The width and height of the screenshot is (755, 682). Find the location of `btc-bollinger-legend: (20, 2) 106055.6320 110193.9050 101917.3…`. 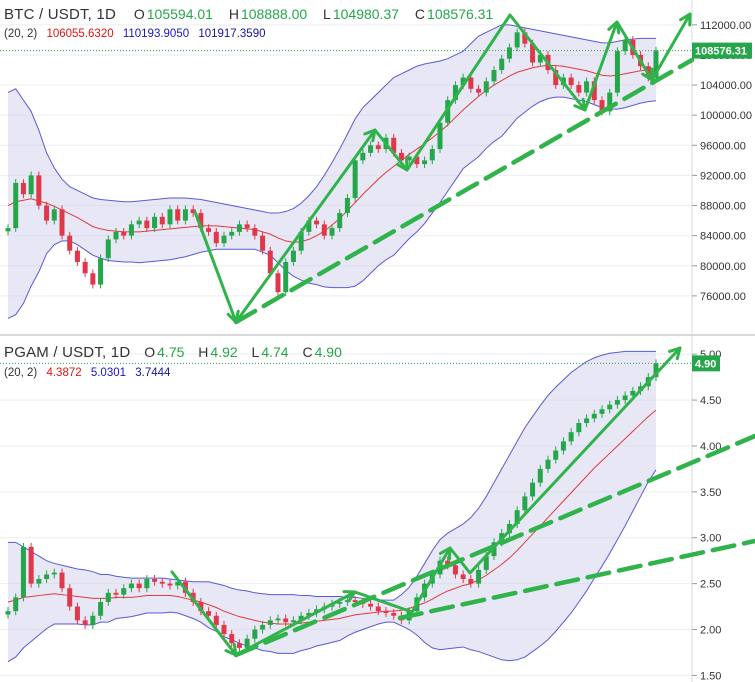

btc-bollinger-legend: (20, 2) 106055.6320 110193.9050 101917.3… is located at coordinates (134, 34).